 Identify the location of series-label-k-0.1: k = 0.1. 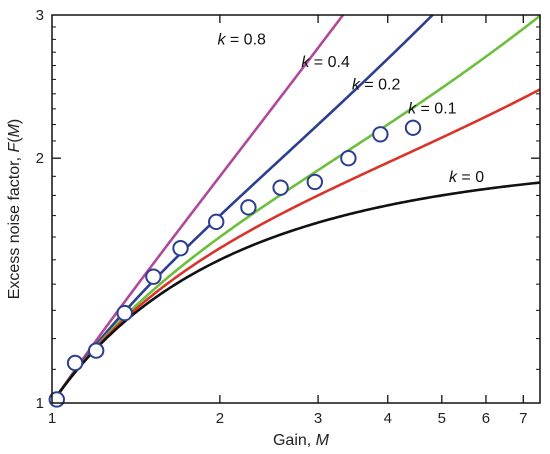
(432, 108).